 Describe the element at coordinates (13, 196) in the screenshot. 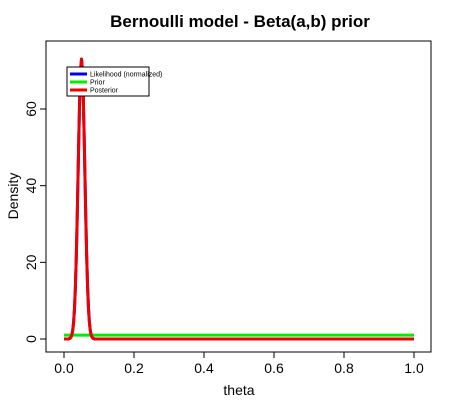

I see `y-axis-label: Density` at that location.